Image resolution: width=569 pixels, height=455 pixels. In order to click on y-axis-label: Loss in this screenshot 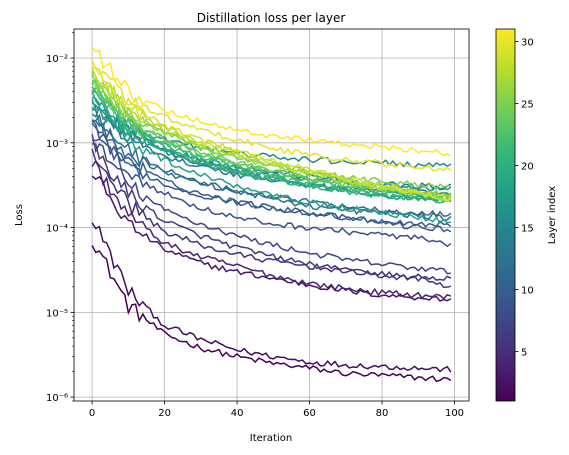, I will do `click(19, 215)`.